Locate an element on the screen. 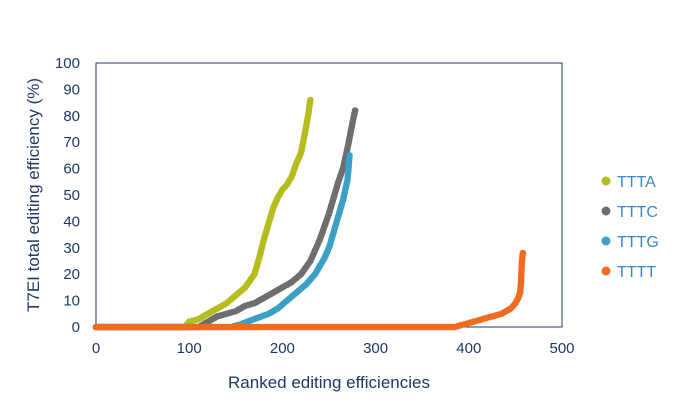 Image resolution: width=690 pixels, height=412 pixels. x-tick-label: 500 is located at coordinates (561, 348).